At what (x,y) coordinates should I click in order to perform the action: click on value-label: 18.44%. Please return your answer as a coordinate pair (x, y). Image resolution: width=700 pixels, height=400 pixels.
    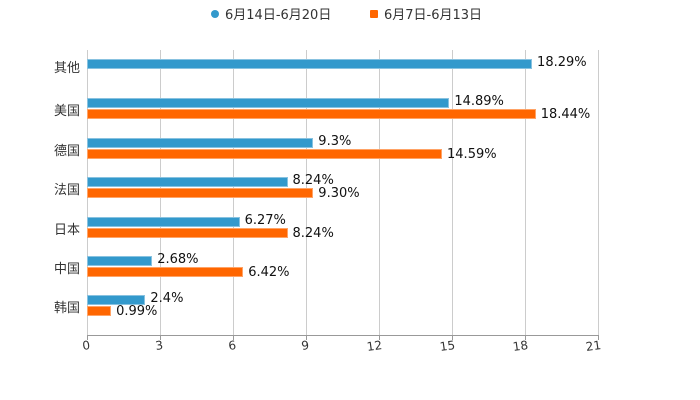
    Looking at the image, I should click on (565, 115).